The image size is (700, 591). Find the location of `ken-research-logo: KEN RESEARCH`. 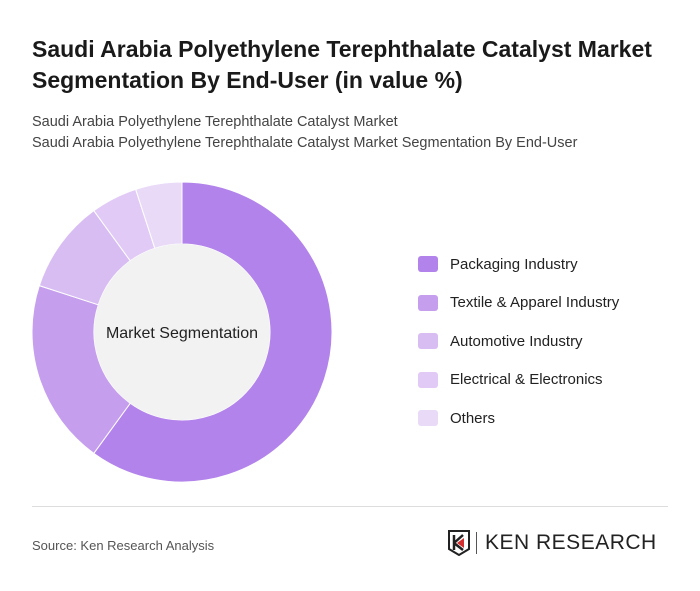

ken-research-logo: KEN RESEARCH is located at coordinates (552, 543).